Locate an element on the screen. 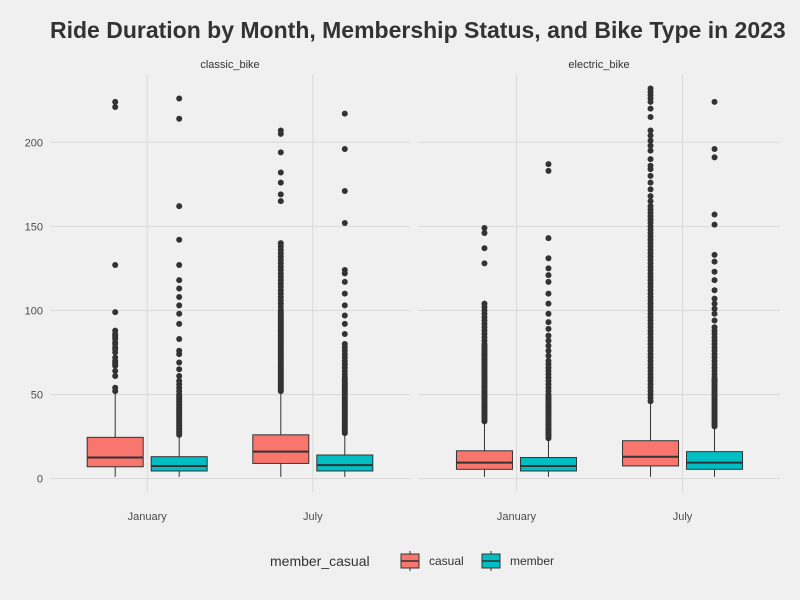 Image resolution: width=800 pixels, height=600 pixels. x-tick-label: January is located at coordinates (148, 517).